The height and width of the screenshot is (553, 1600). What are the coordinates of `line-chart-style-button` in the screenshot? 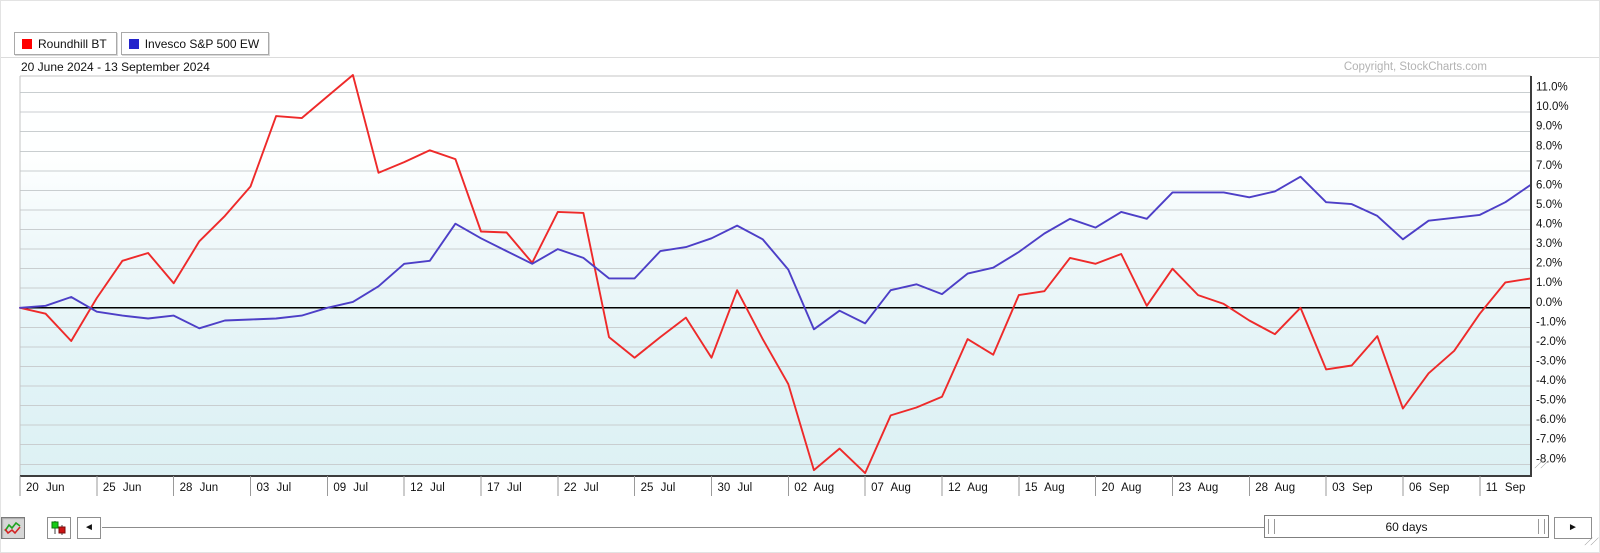 It's located at (13, 528).